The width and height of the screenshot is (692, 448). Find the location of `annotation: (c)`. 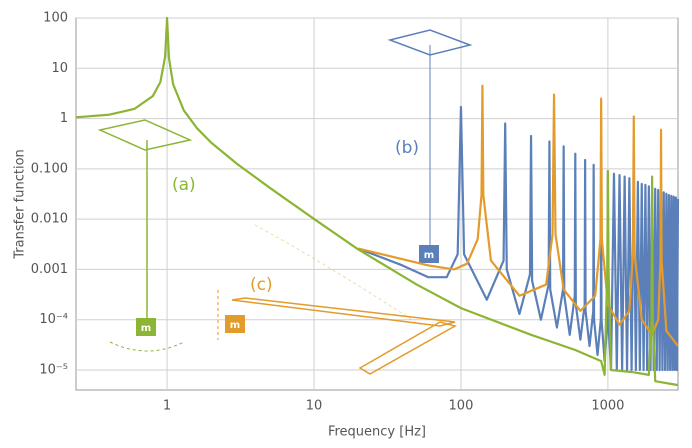

annotation: (c) is located at coordinates (261, 285).